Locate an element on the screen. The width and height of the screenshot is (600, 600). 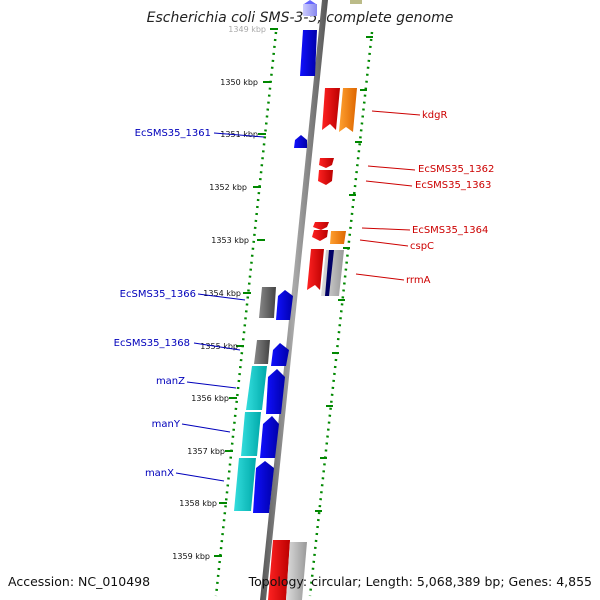
reverse-genes is located at coordinates (312, 344).